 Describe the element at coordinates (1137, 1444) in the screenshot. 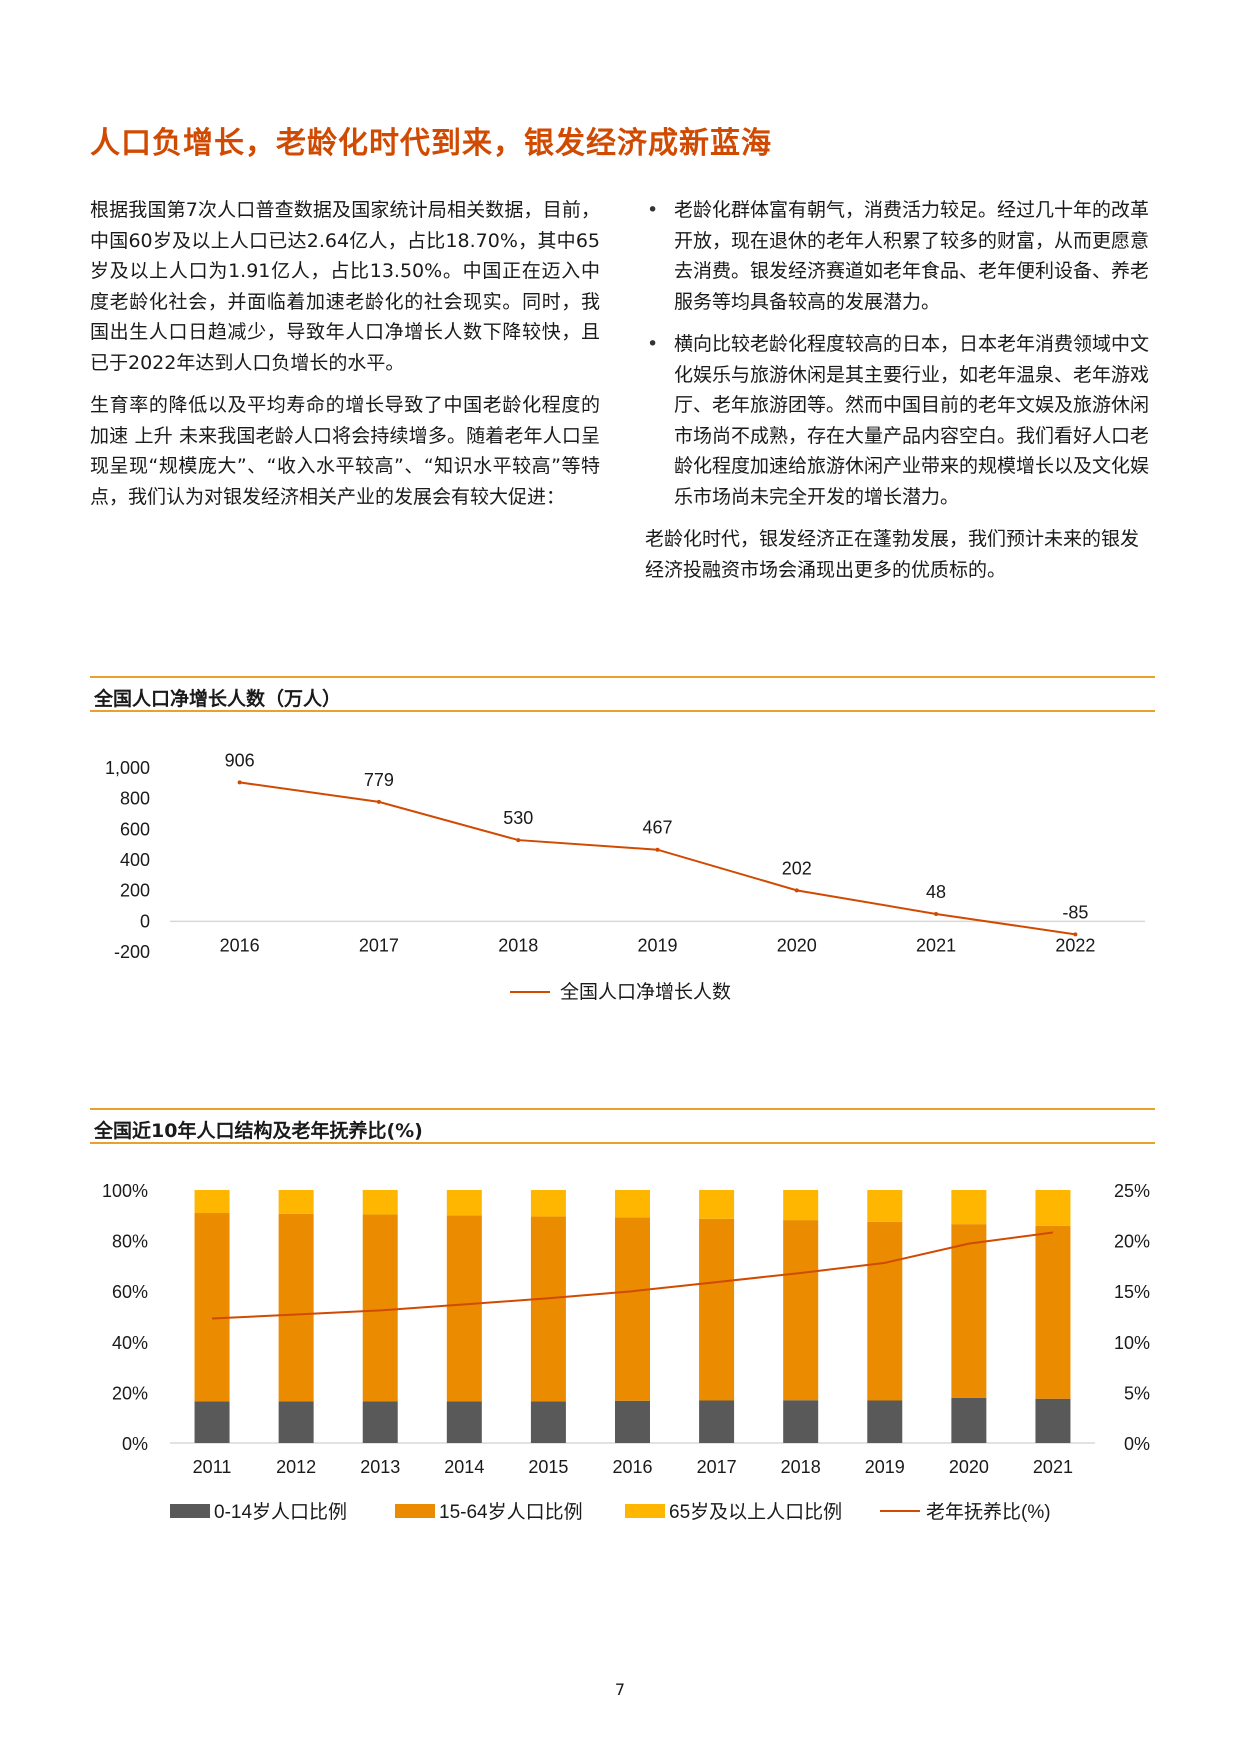

I see `y-tick-label-right: 0%` at that location.